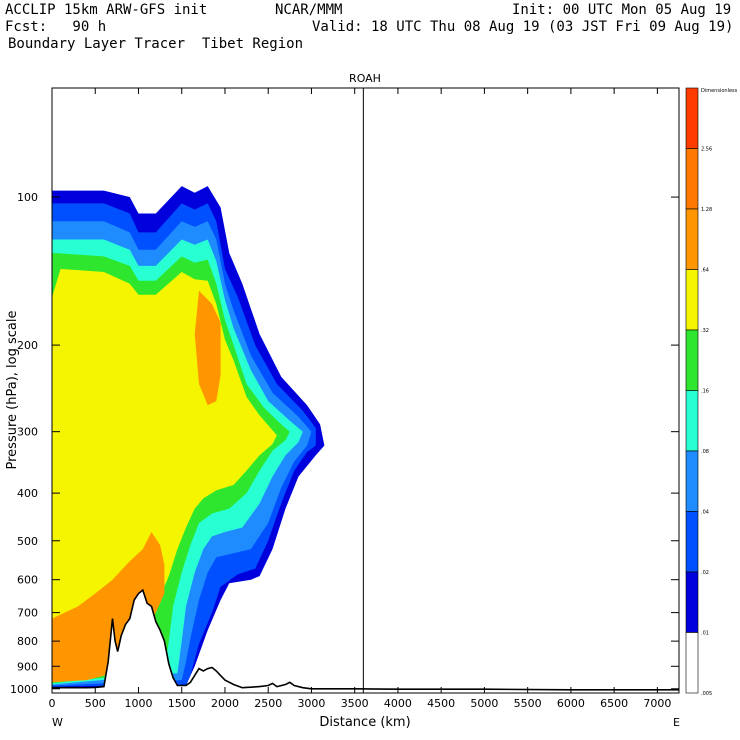 This screenshot has width=740, height=740. I want to click on terrain-layer, so click(365, 640).